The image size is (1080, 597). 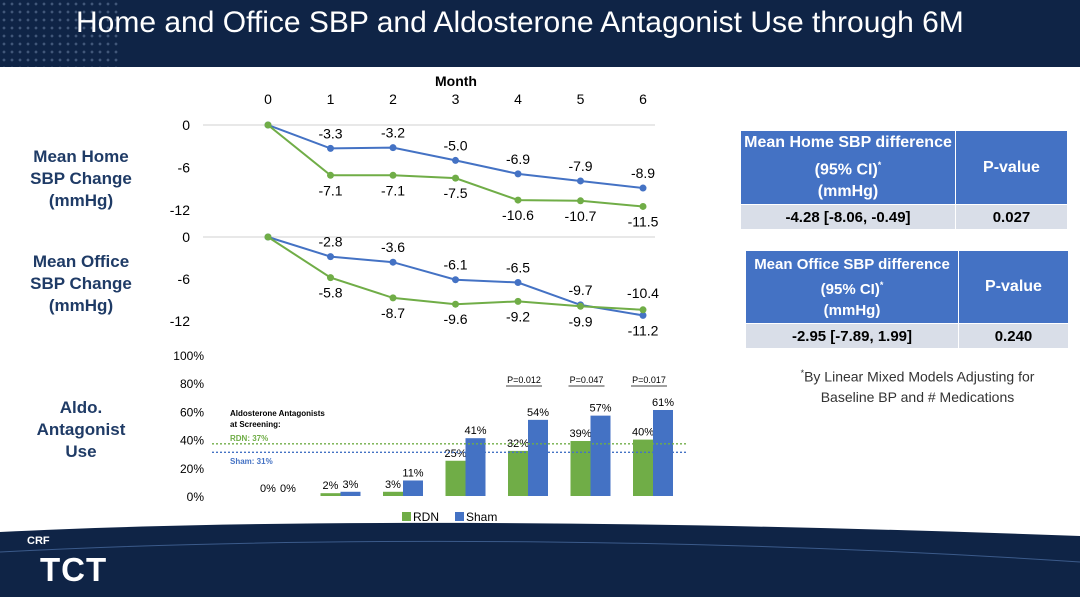 What do you see at coordinates (852, 336) in the screenshot?
I see `office-diff-value: -2.95 [-7.89, 1.99]` at bounding box center [852, 336].